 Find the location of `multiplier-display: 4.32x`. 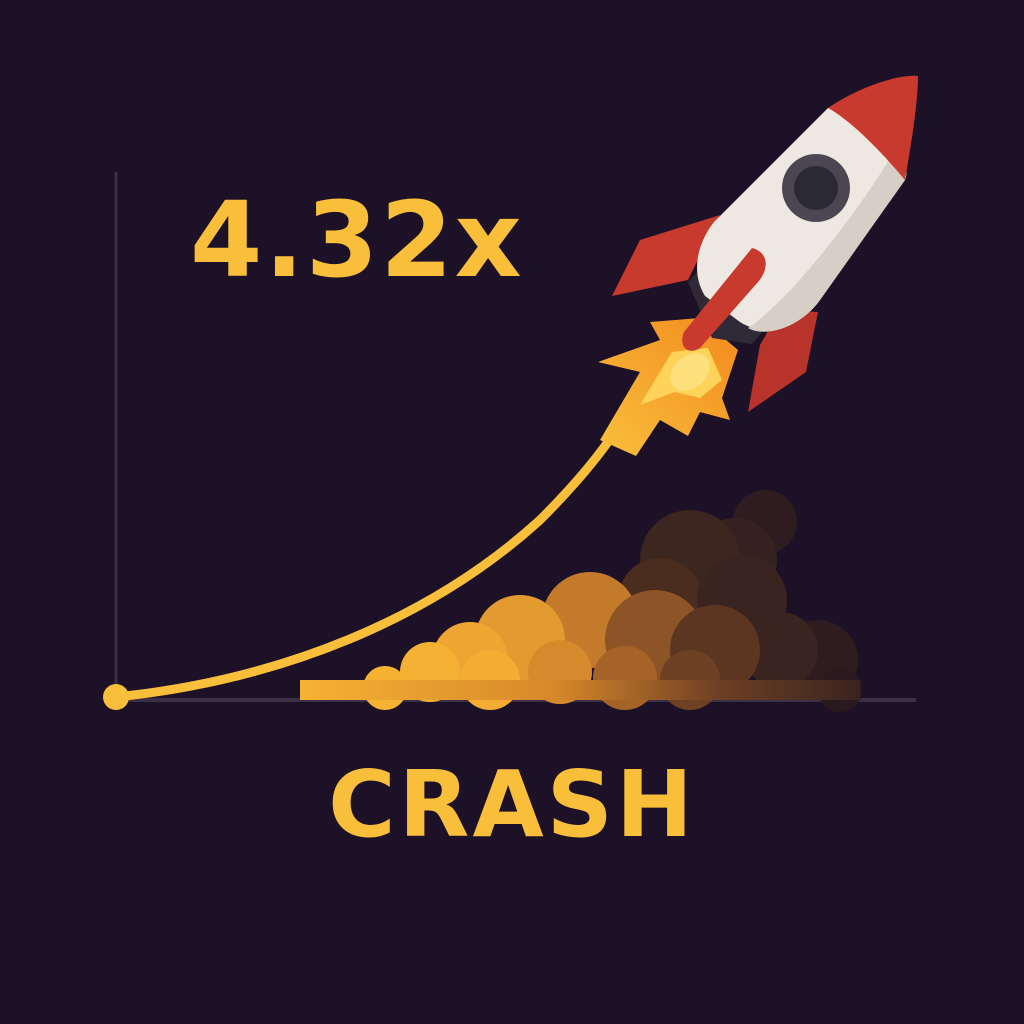

multiplier-display: 4.32x is located at coordinates (357, 240).